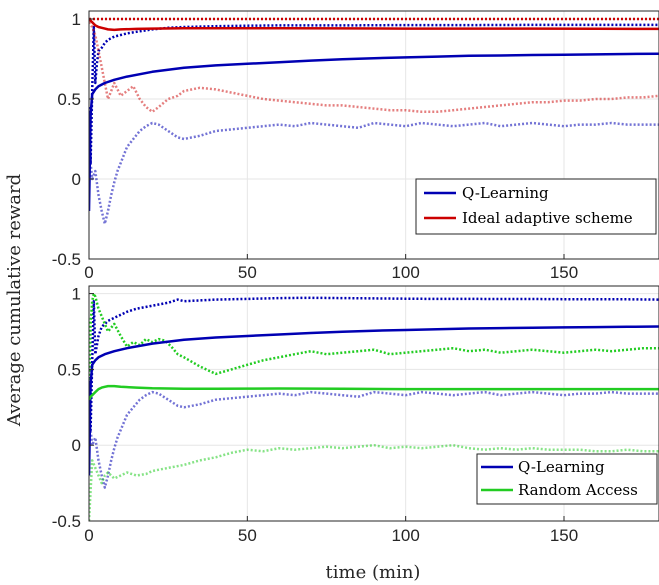 The width and height of the screenshot is (659, 585). What do you see at coordinates (76, 294) in the screenshot?
I see `bottom-ytick-label-3: 1` at bounding box center [76, 294].